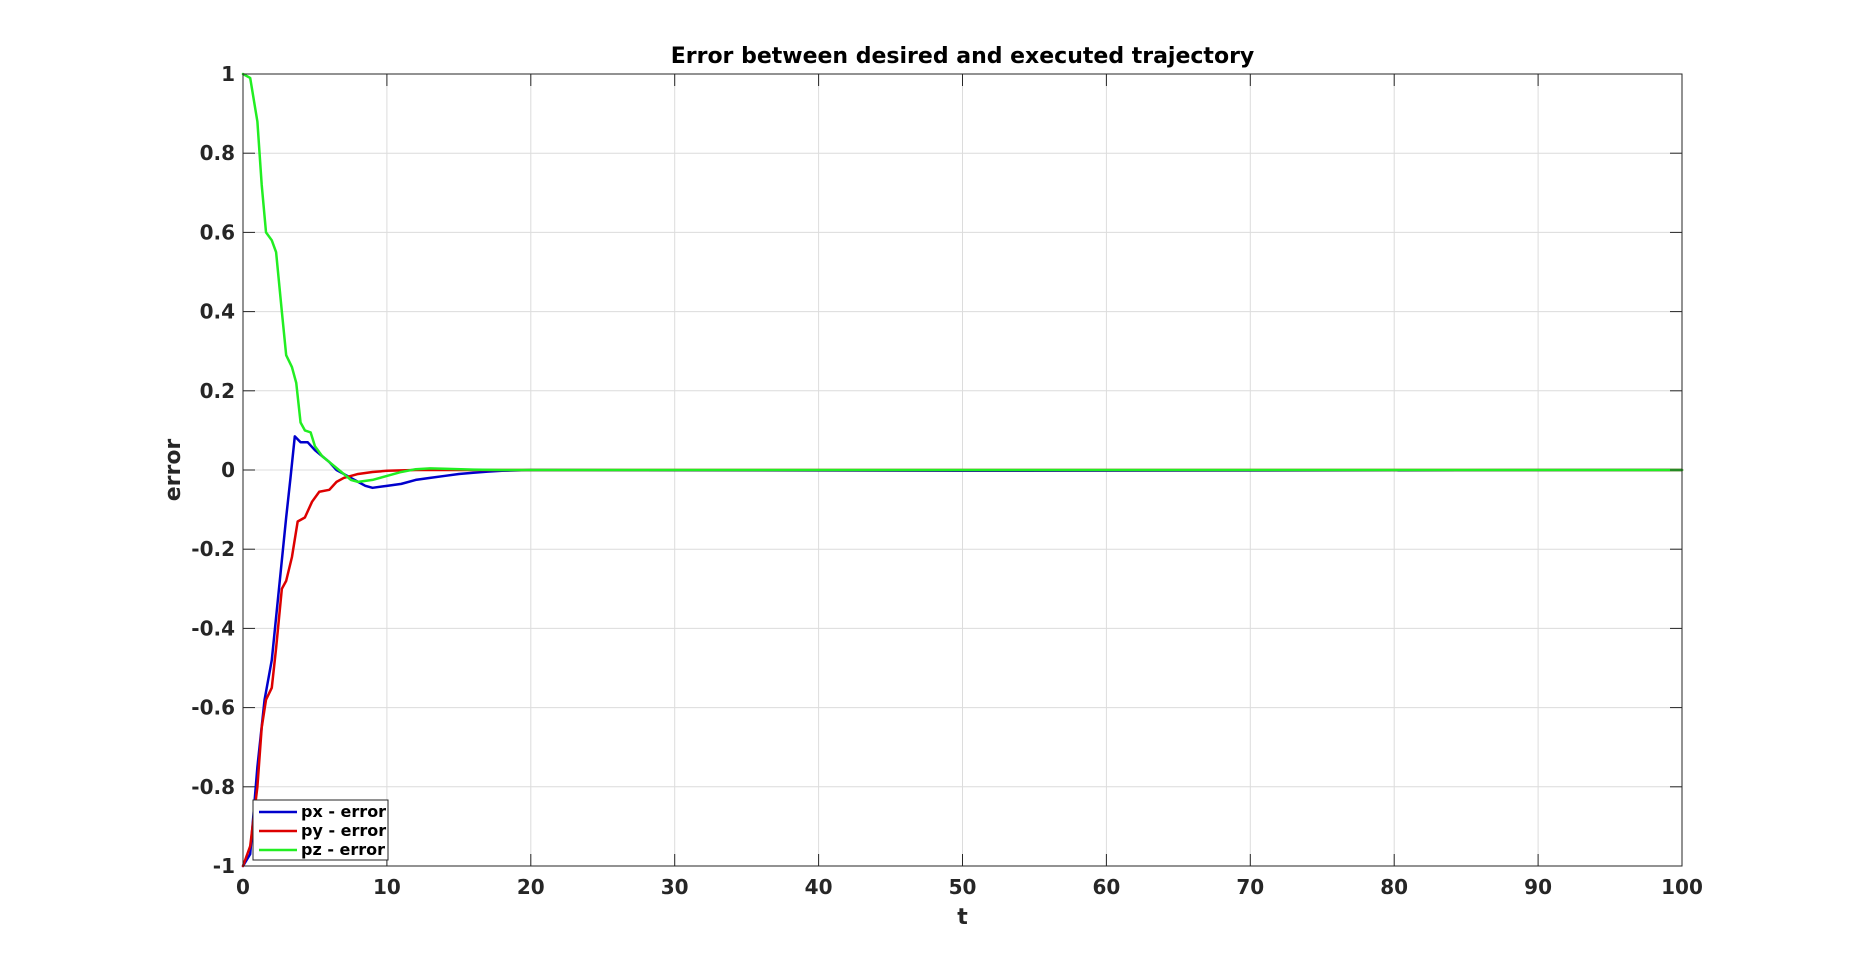 Image resolution: width=1853 pixels, height=970 pixels. I want to click on y-tick-label: 0.2, so click(217, 391).